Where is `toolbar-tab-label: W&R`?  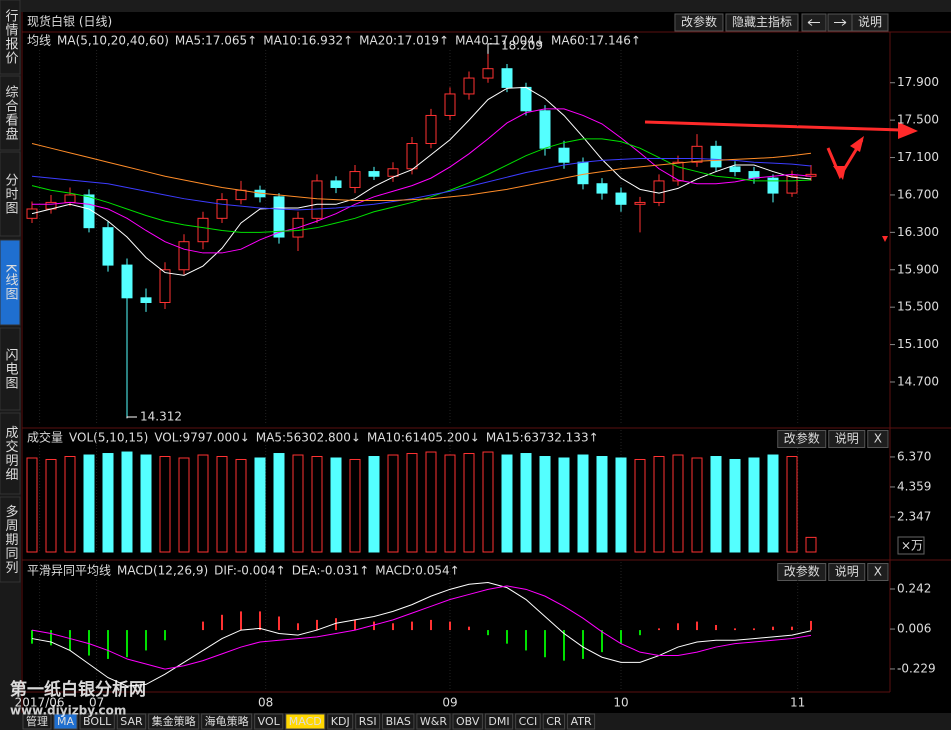
toolbar-tab-label: W&R is located at coordinates (433, 721).